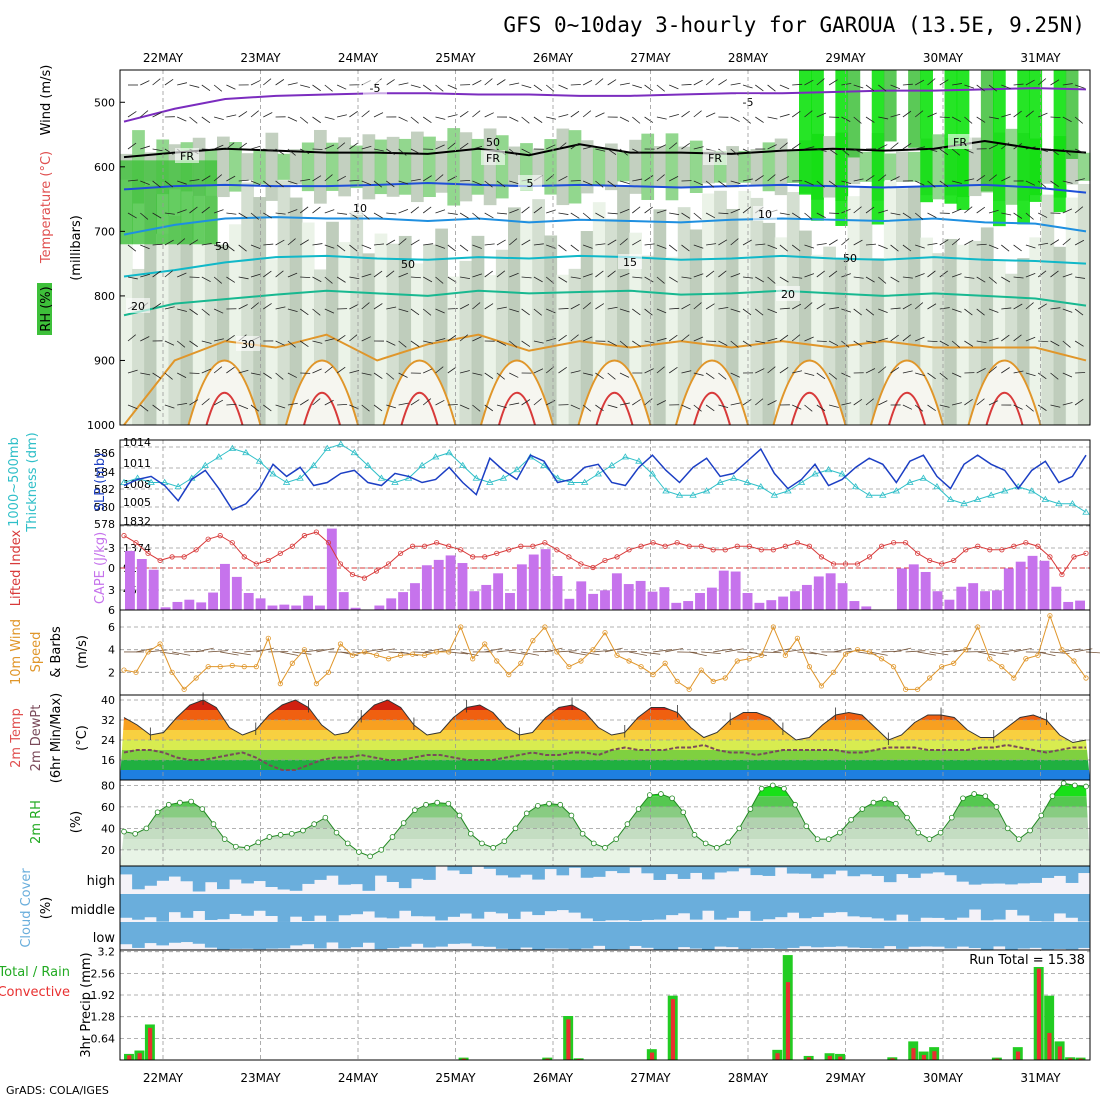 Image resolution: width=1100 pixels, height=1100 pixels. Describe the element at coordinates (650, 1078) in the screenshot. I see `date-label-bottom: 27MAY` at that location.